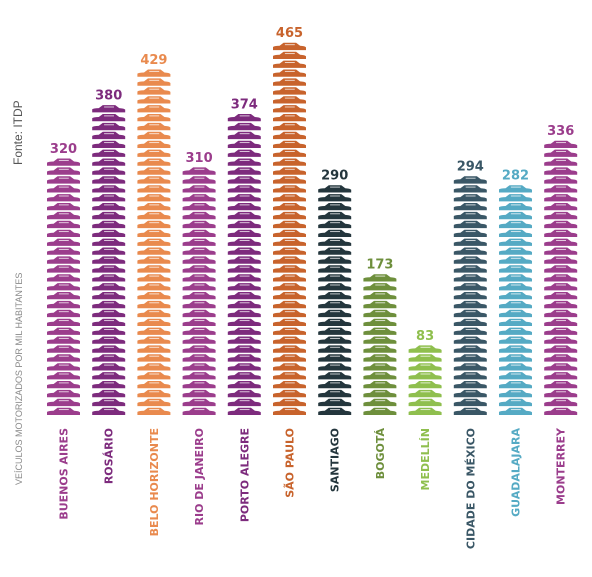 The width and height of the screenshot is (592, 577). I want to click on category-label: SANTIAGO, so click(335, 460).